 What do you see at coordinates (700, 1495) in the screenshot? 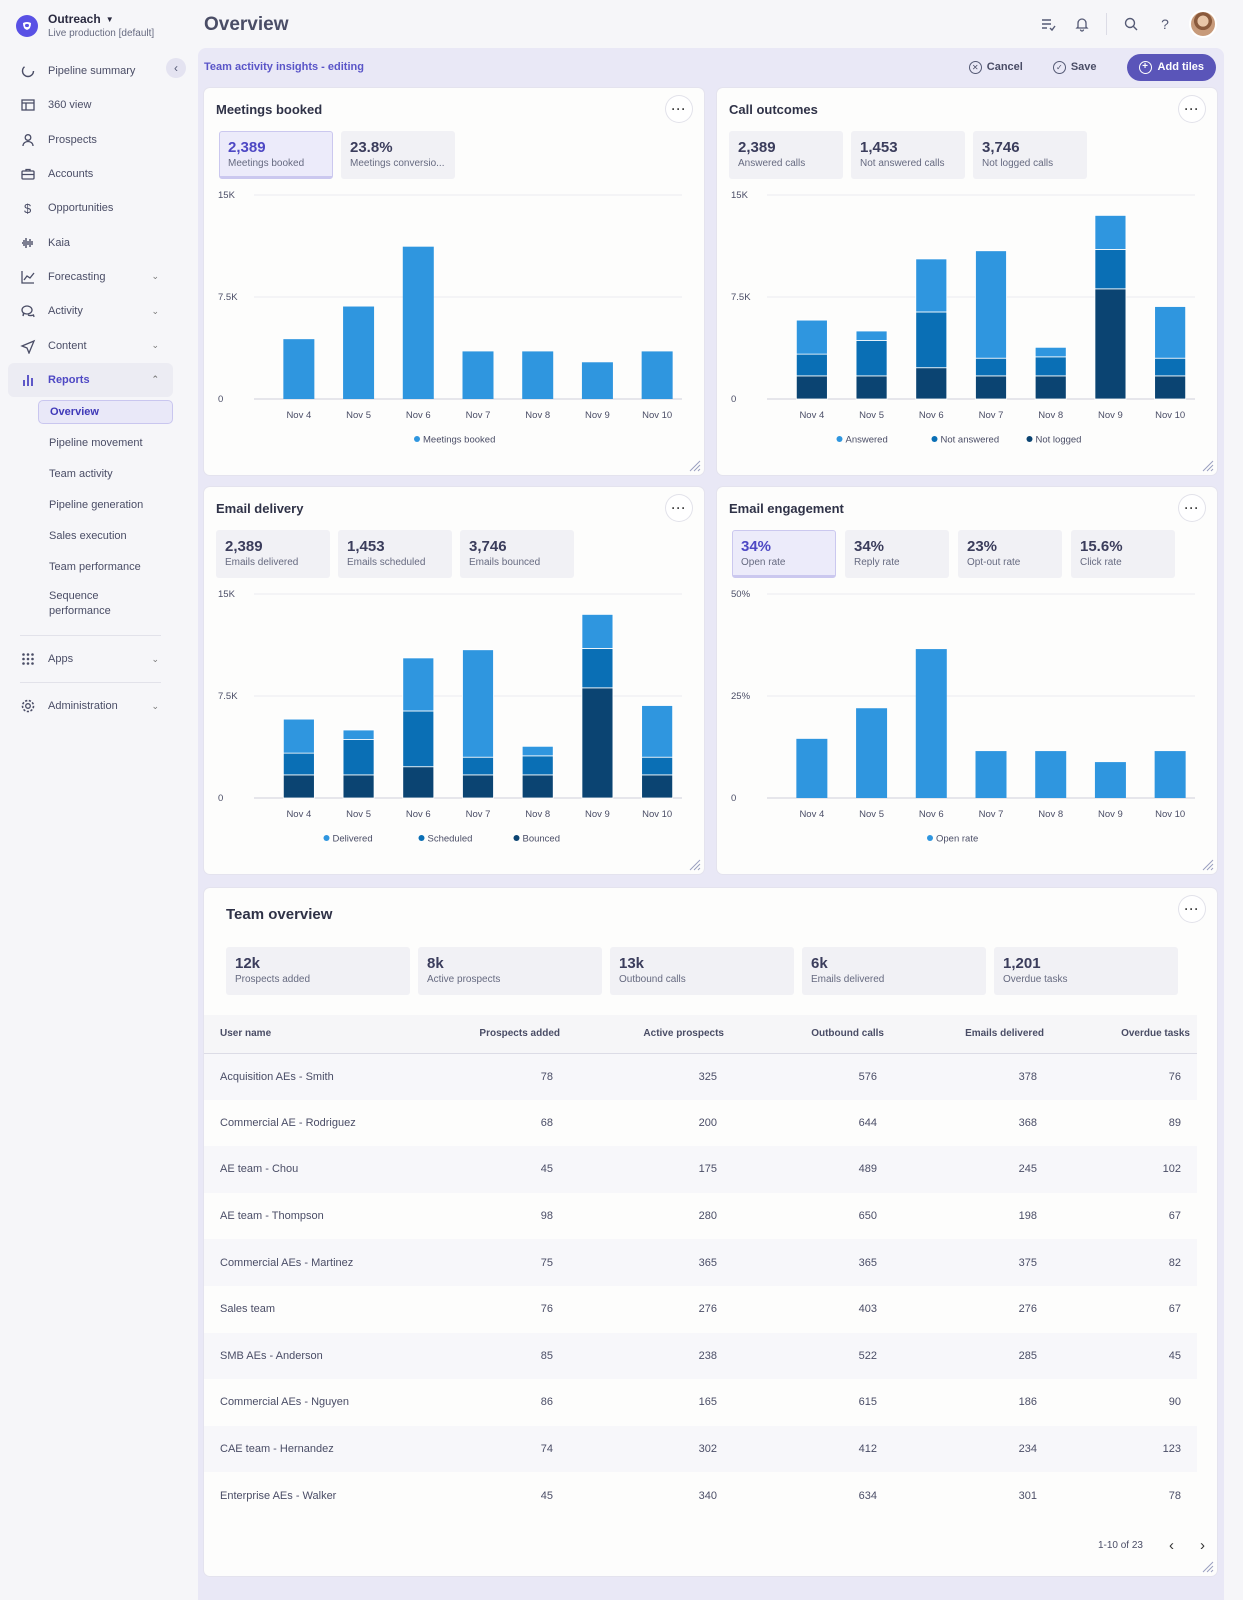
I see `table-row: Enterprise AEs - Walker 45 340 634 301 78` at bounding box center [700, 1495].